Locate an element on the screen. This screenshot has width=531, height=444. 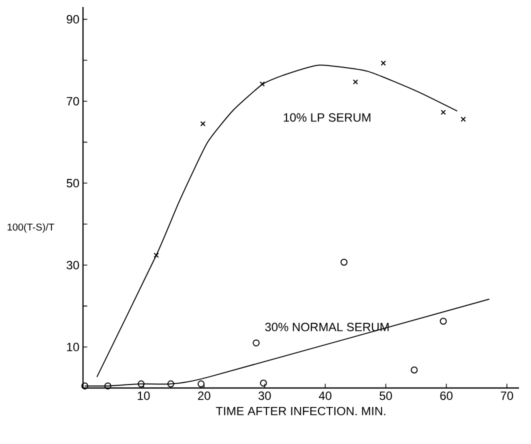
y-tick-label: 10 is located at coordinates (73, 347).